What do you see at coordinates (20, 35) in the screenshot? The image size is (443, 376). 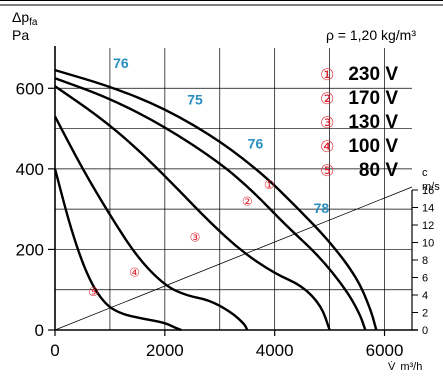 I see `y-axis-unit: Pa` at bounding box center [20, 35].